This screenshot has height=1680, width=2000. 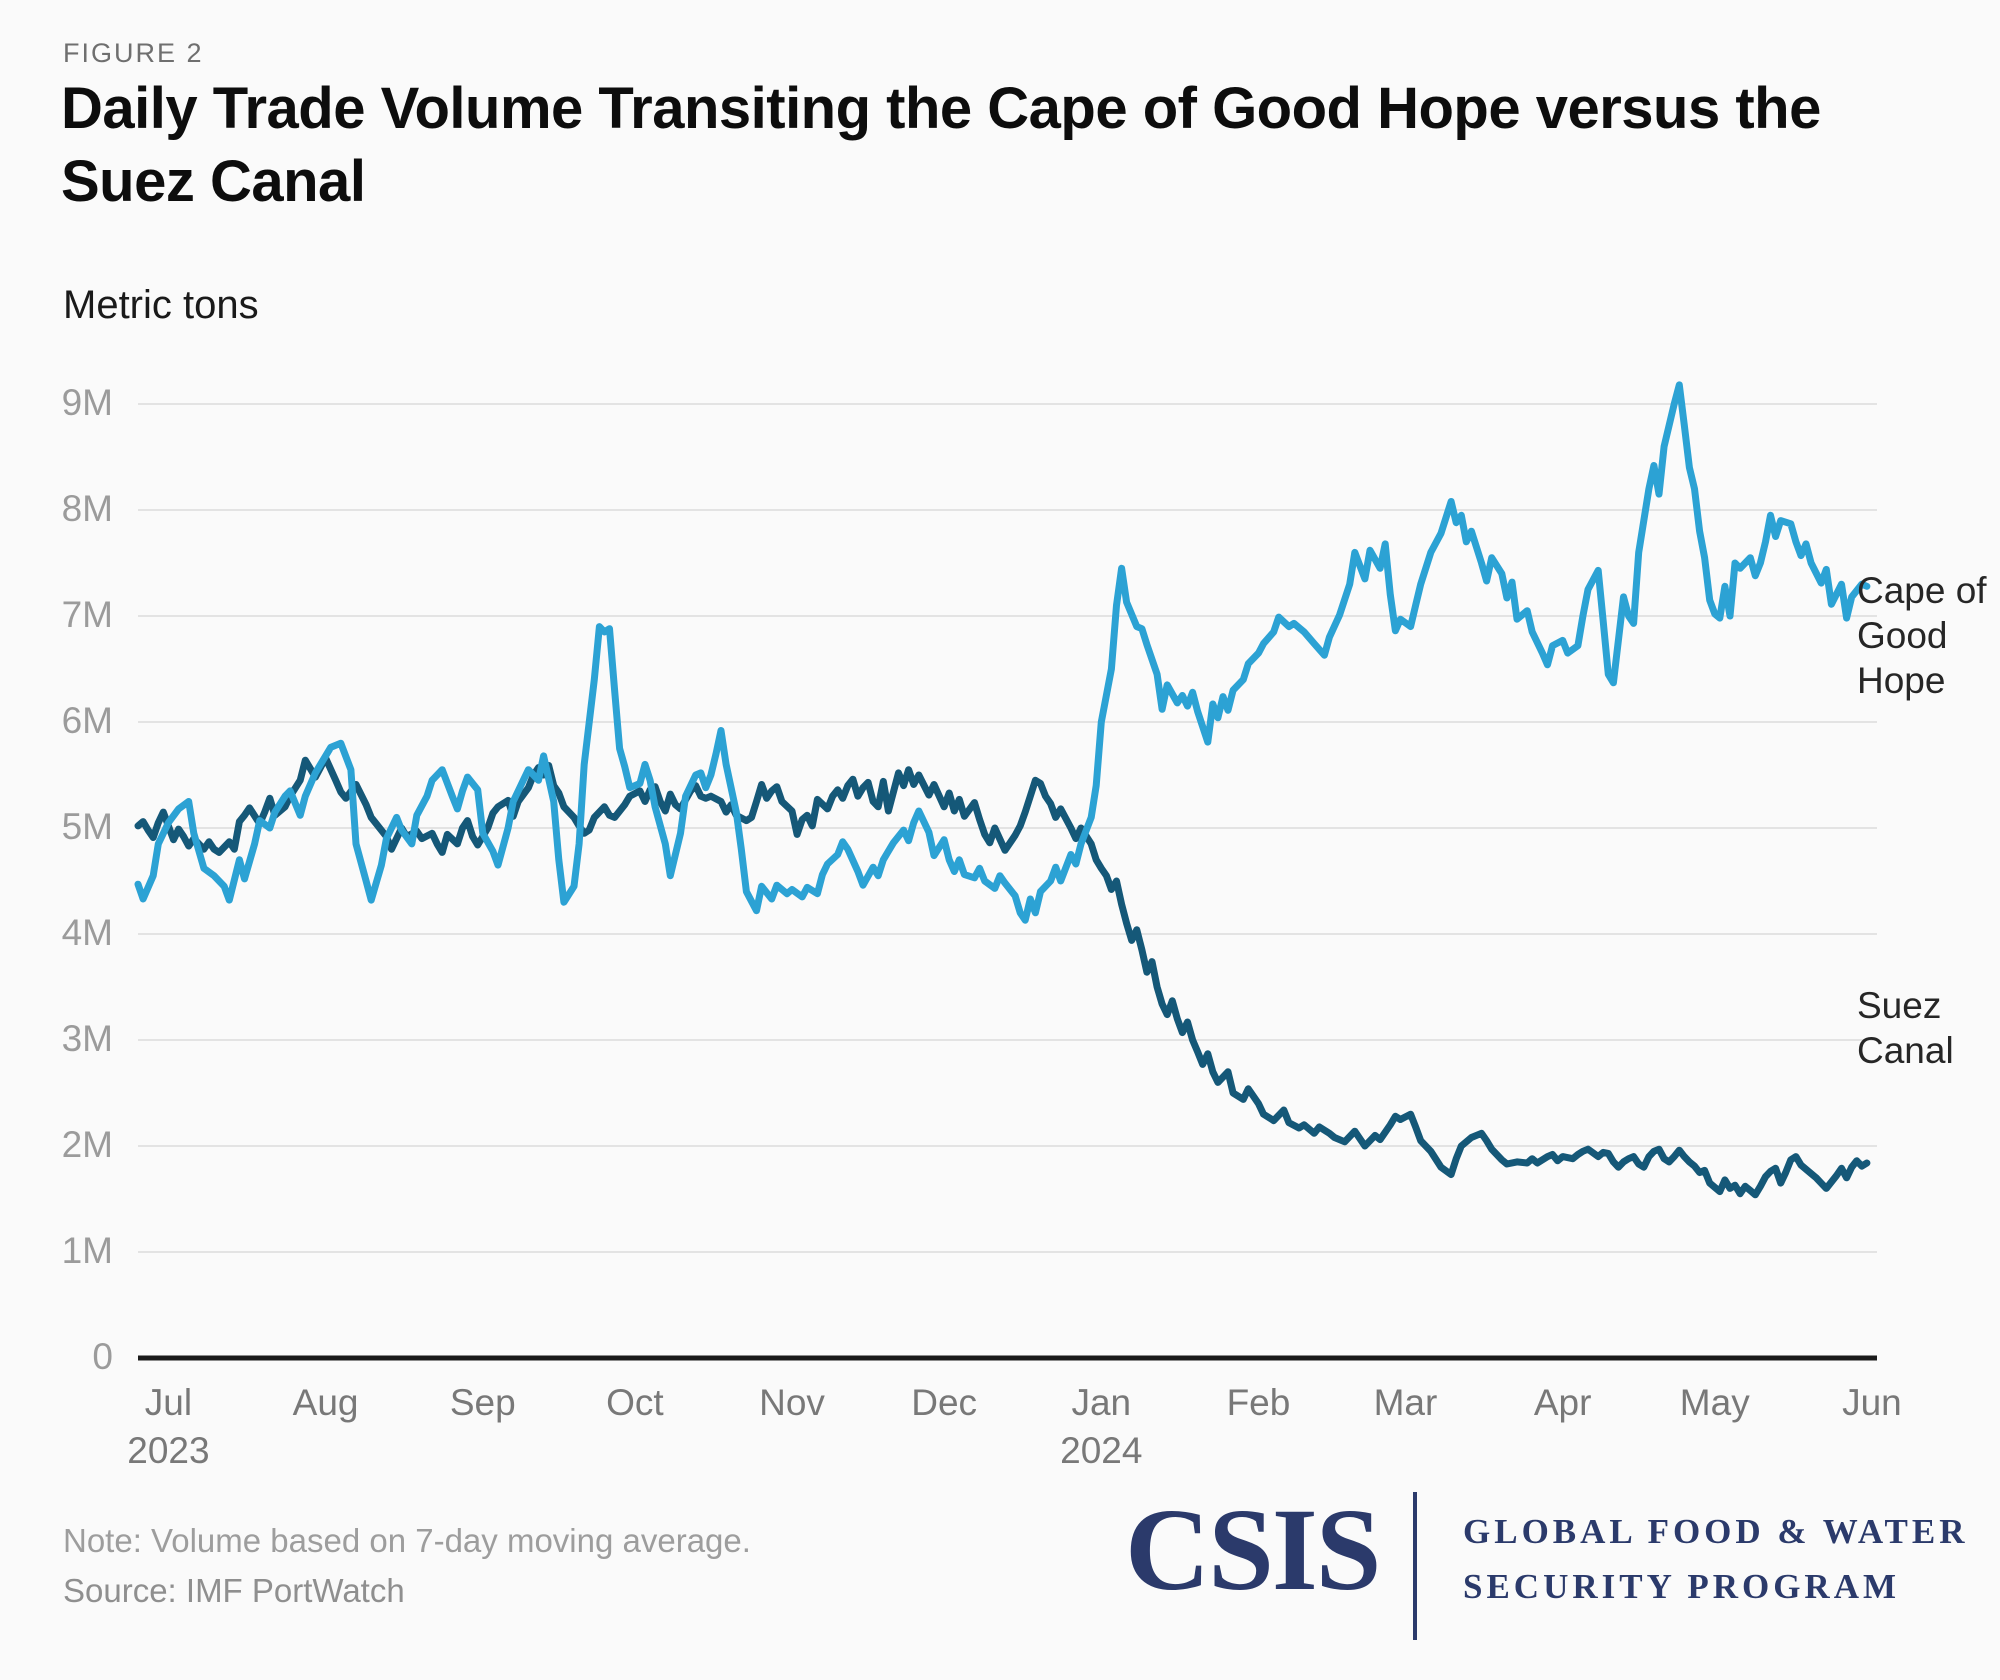 What do you see at coordinates (1872, 1402) in the screenshot?
I see `x-tick-label-Jun: Jun` at bounding box center [1872, 1402].